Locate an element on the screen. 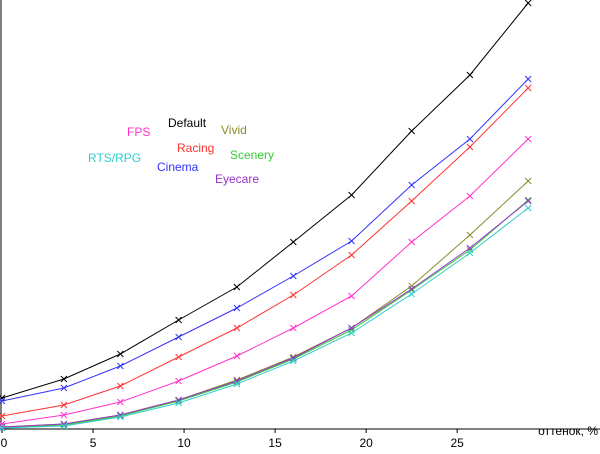 The image size is (600, 454). x-axis-title: оттенок, % is located at coordinates (568, 431).